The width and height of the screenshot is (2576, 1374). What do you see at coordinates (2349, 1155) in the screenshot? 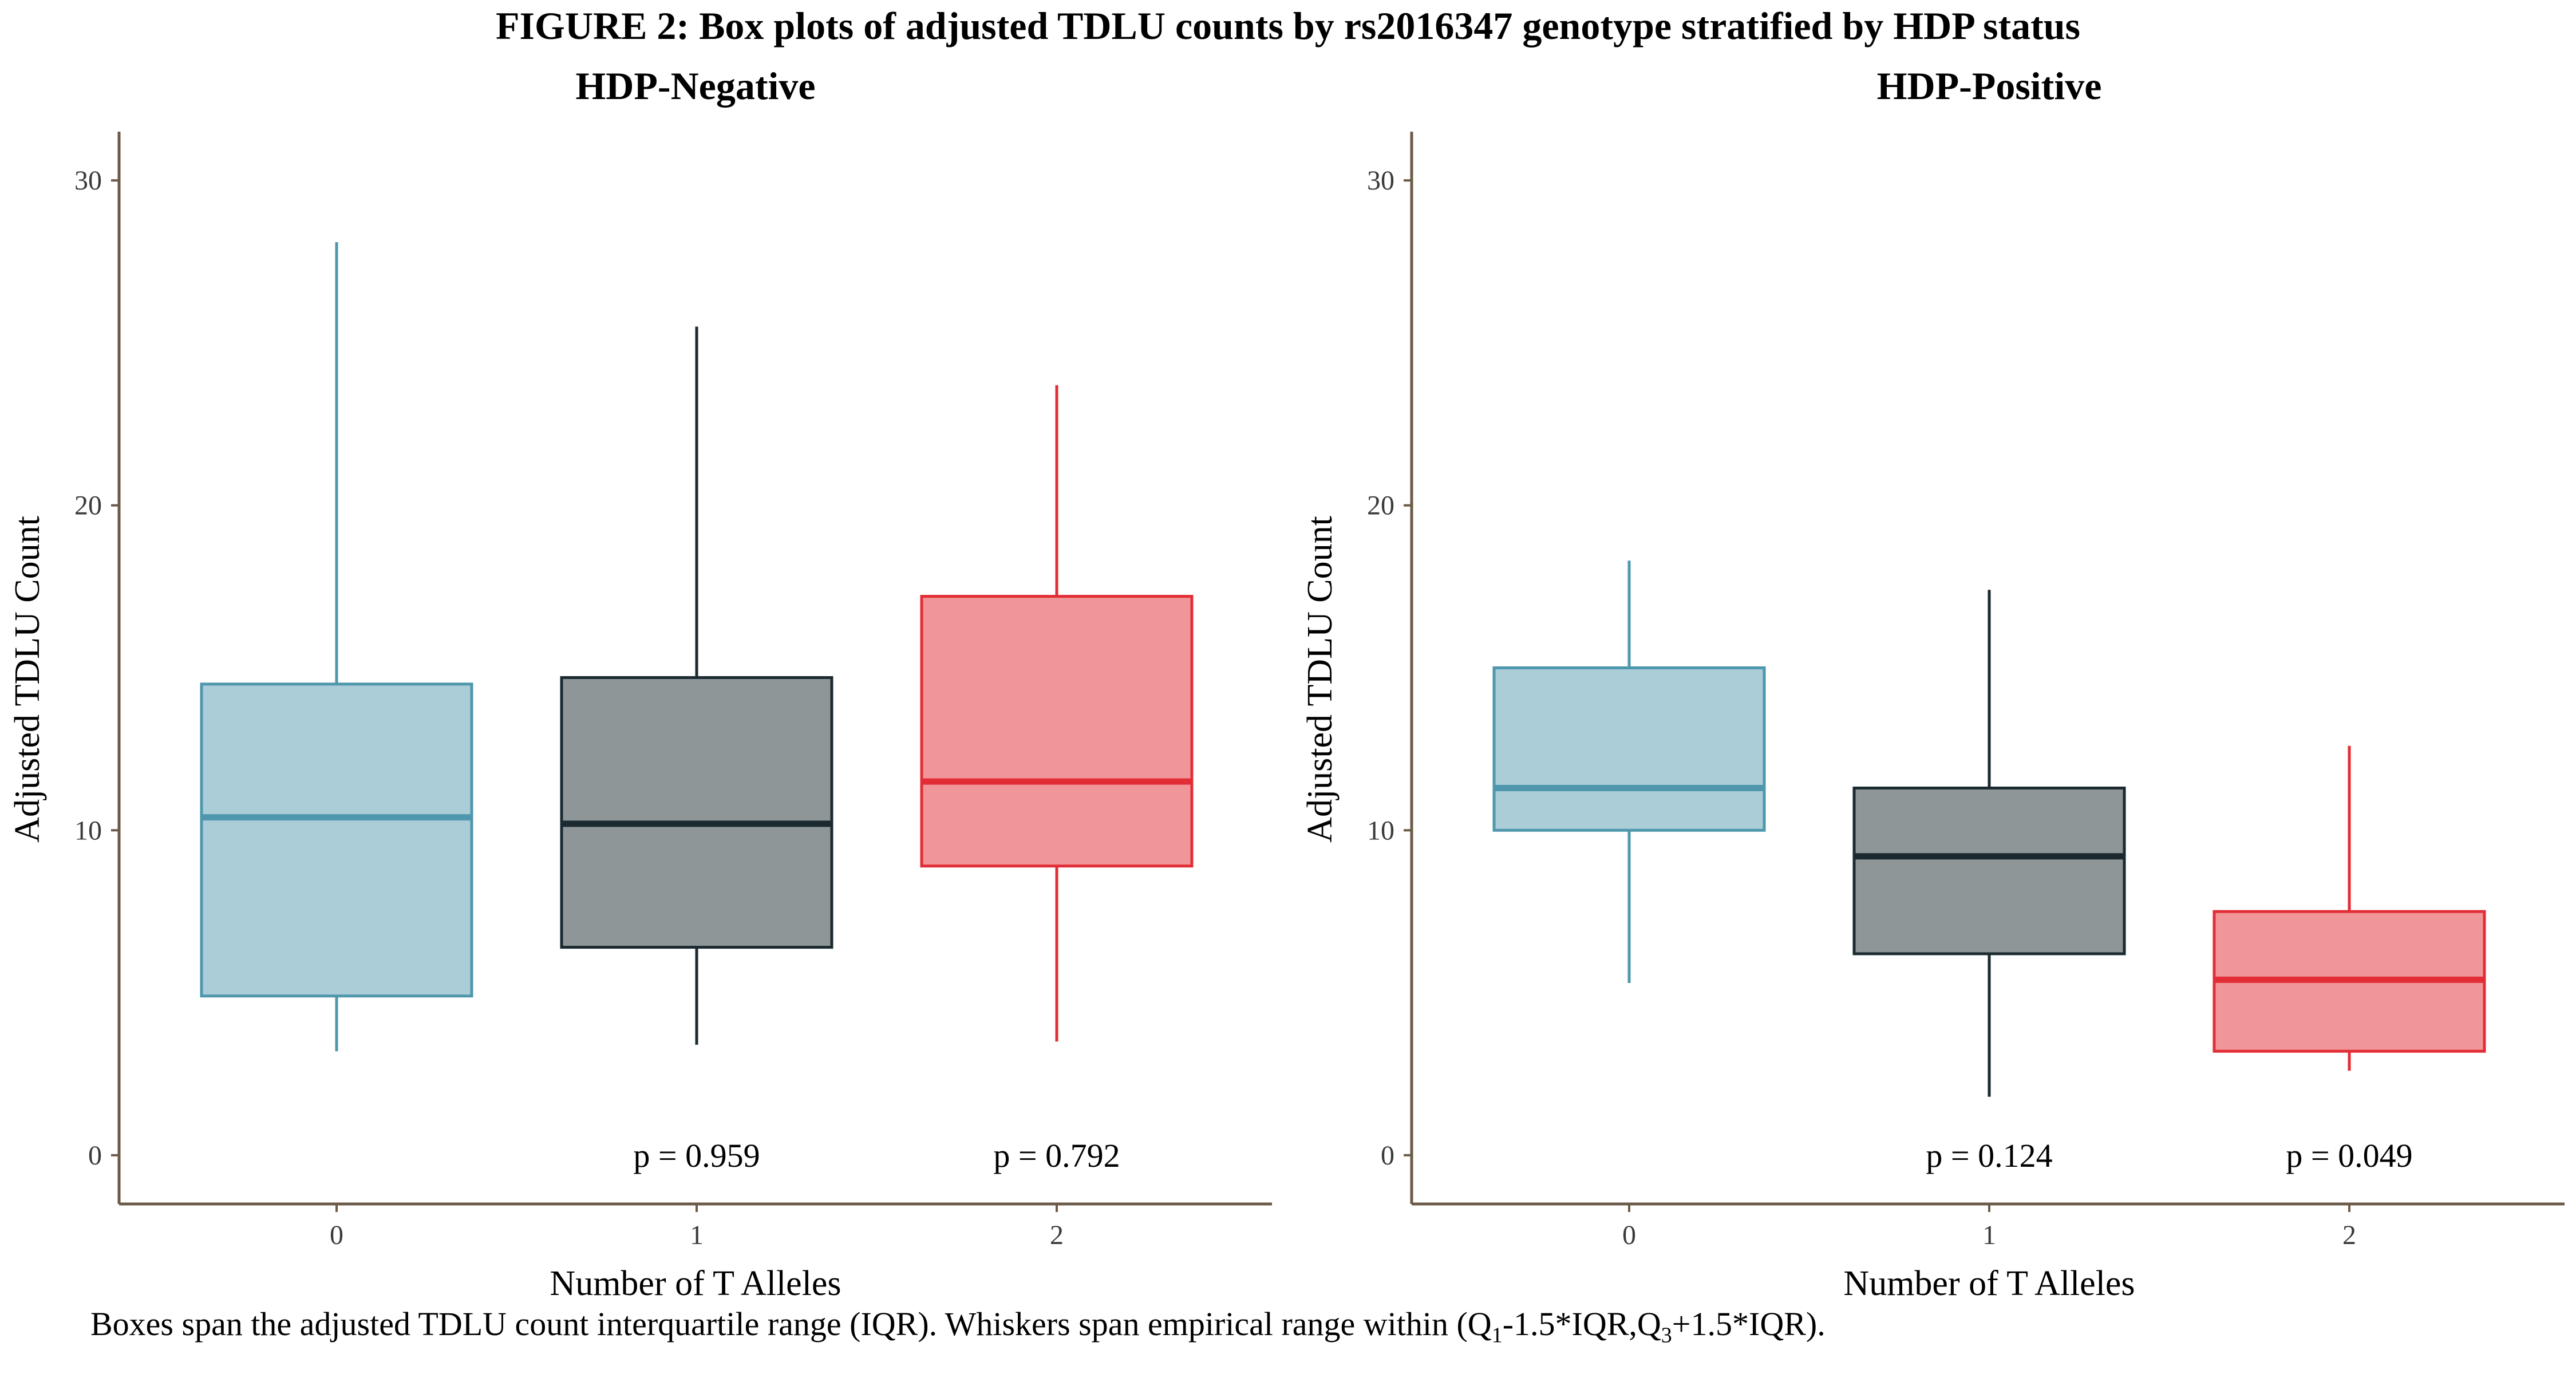
I see `hdp-positive-p-value-allele-2: p = 0.049` at bounding box center [2349, 1155].